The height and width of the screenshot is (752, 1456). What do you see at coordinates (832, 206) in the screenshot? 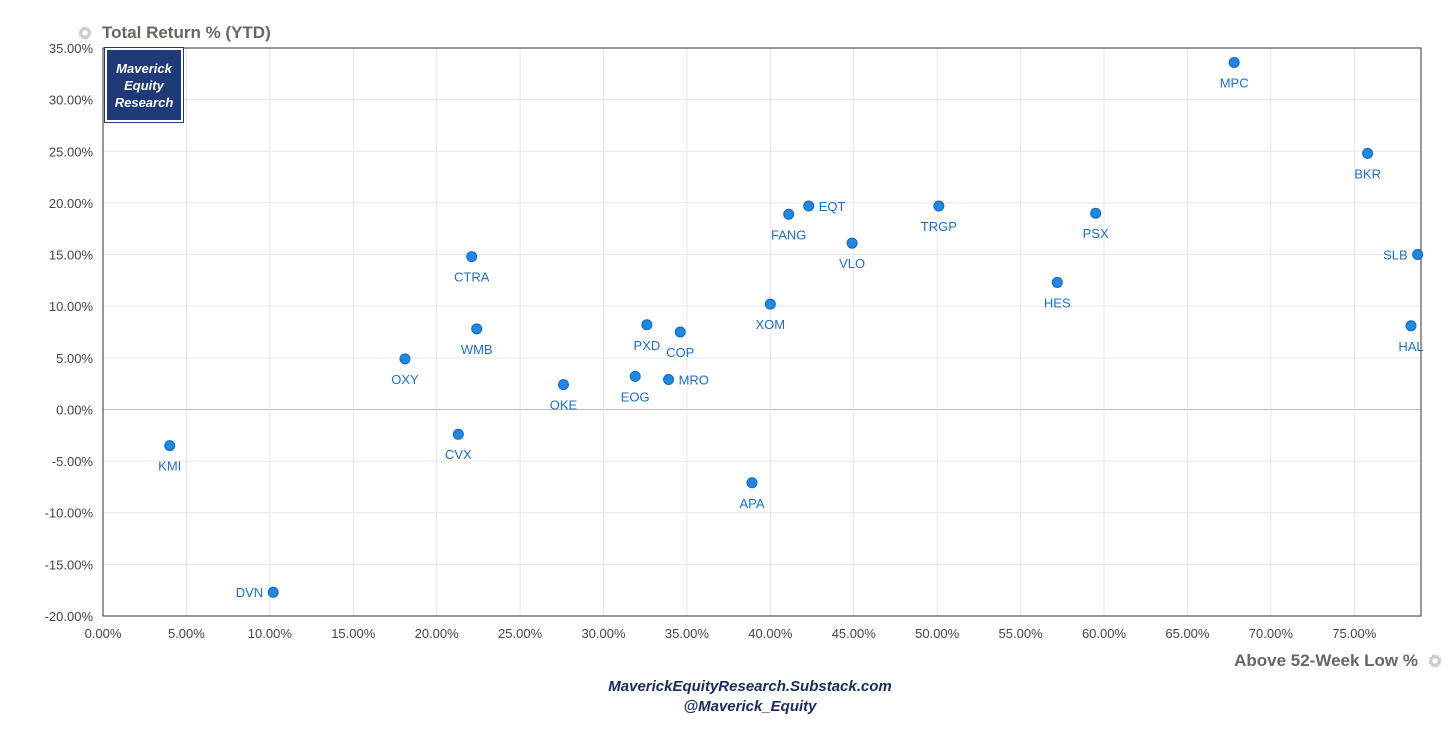
I see `data-label-eqt: EQT` at bounding box center [832, 206].